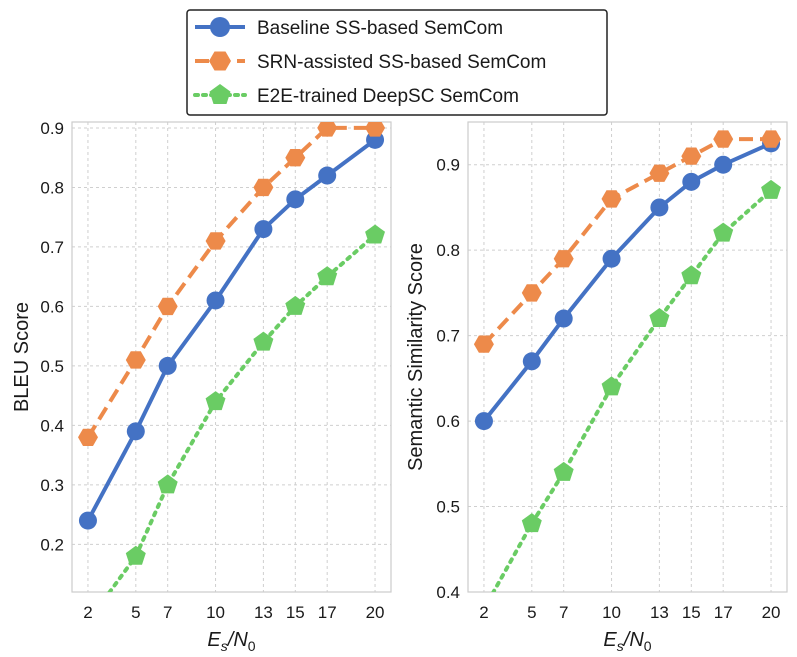 The image size is (797, 657). Describe the element at coordinates (220, 61) in the screenshot. I see `legend-marker-srn` at that location.